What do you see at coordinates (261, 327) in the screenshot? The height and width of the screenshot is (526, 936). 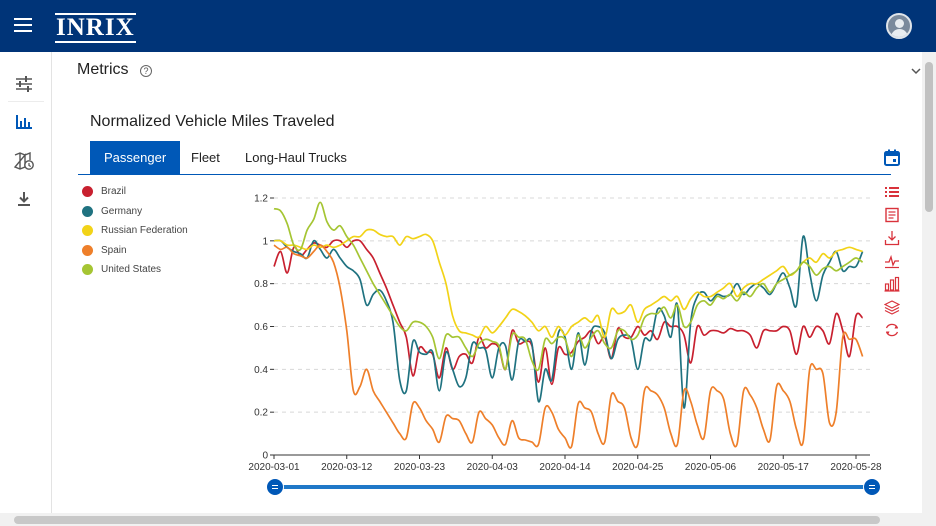 I see `y-tick-label: 0.6` at bounding box center [261, 327].